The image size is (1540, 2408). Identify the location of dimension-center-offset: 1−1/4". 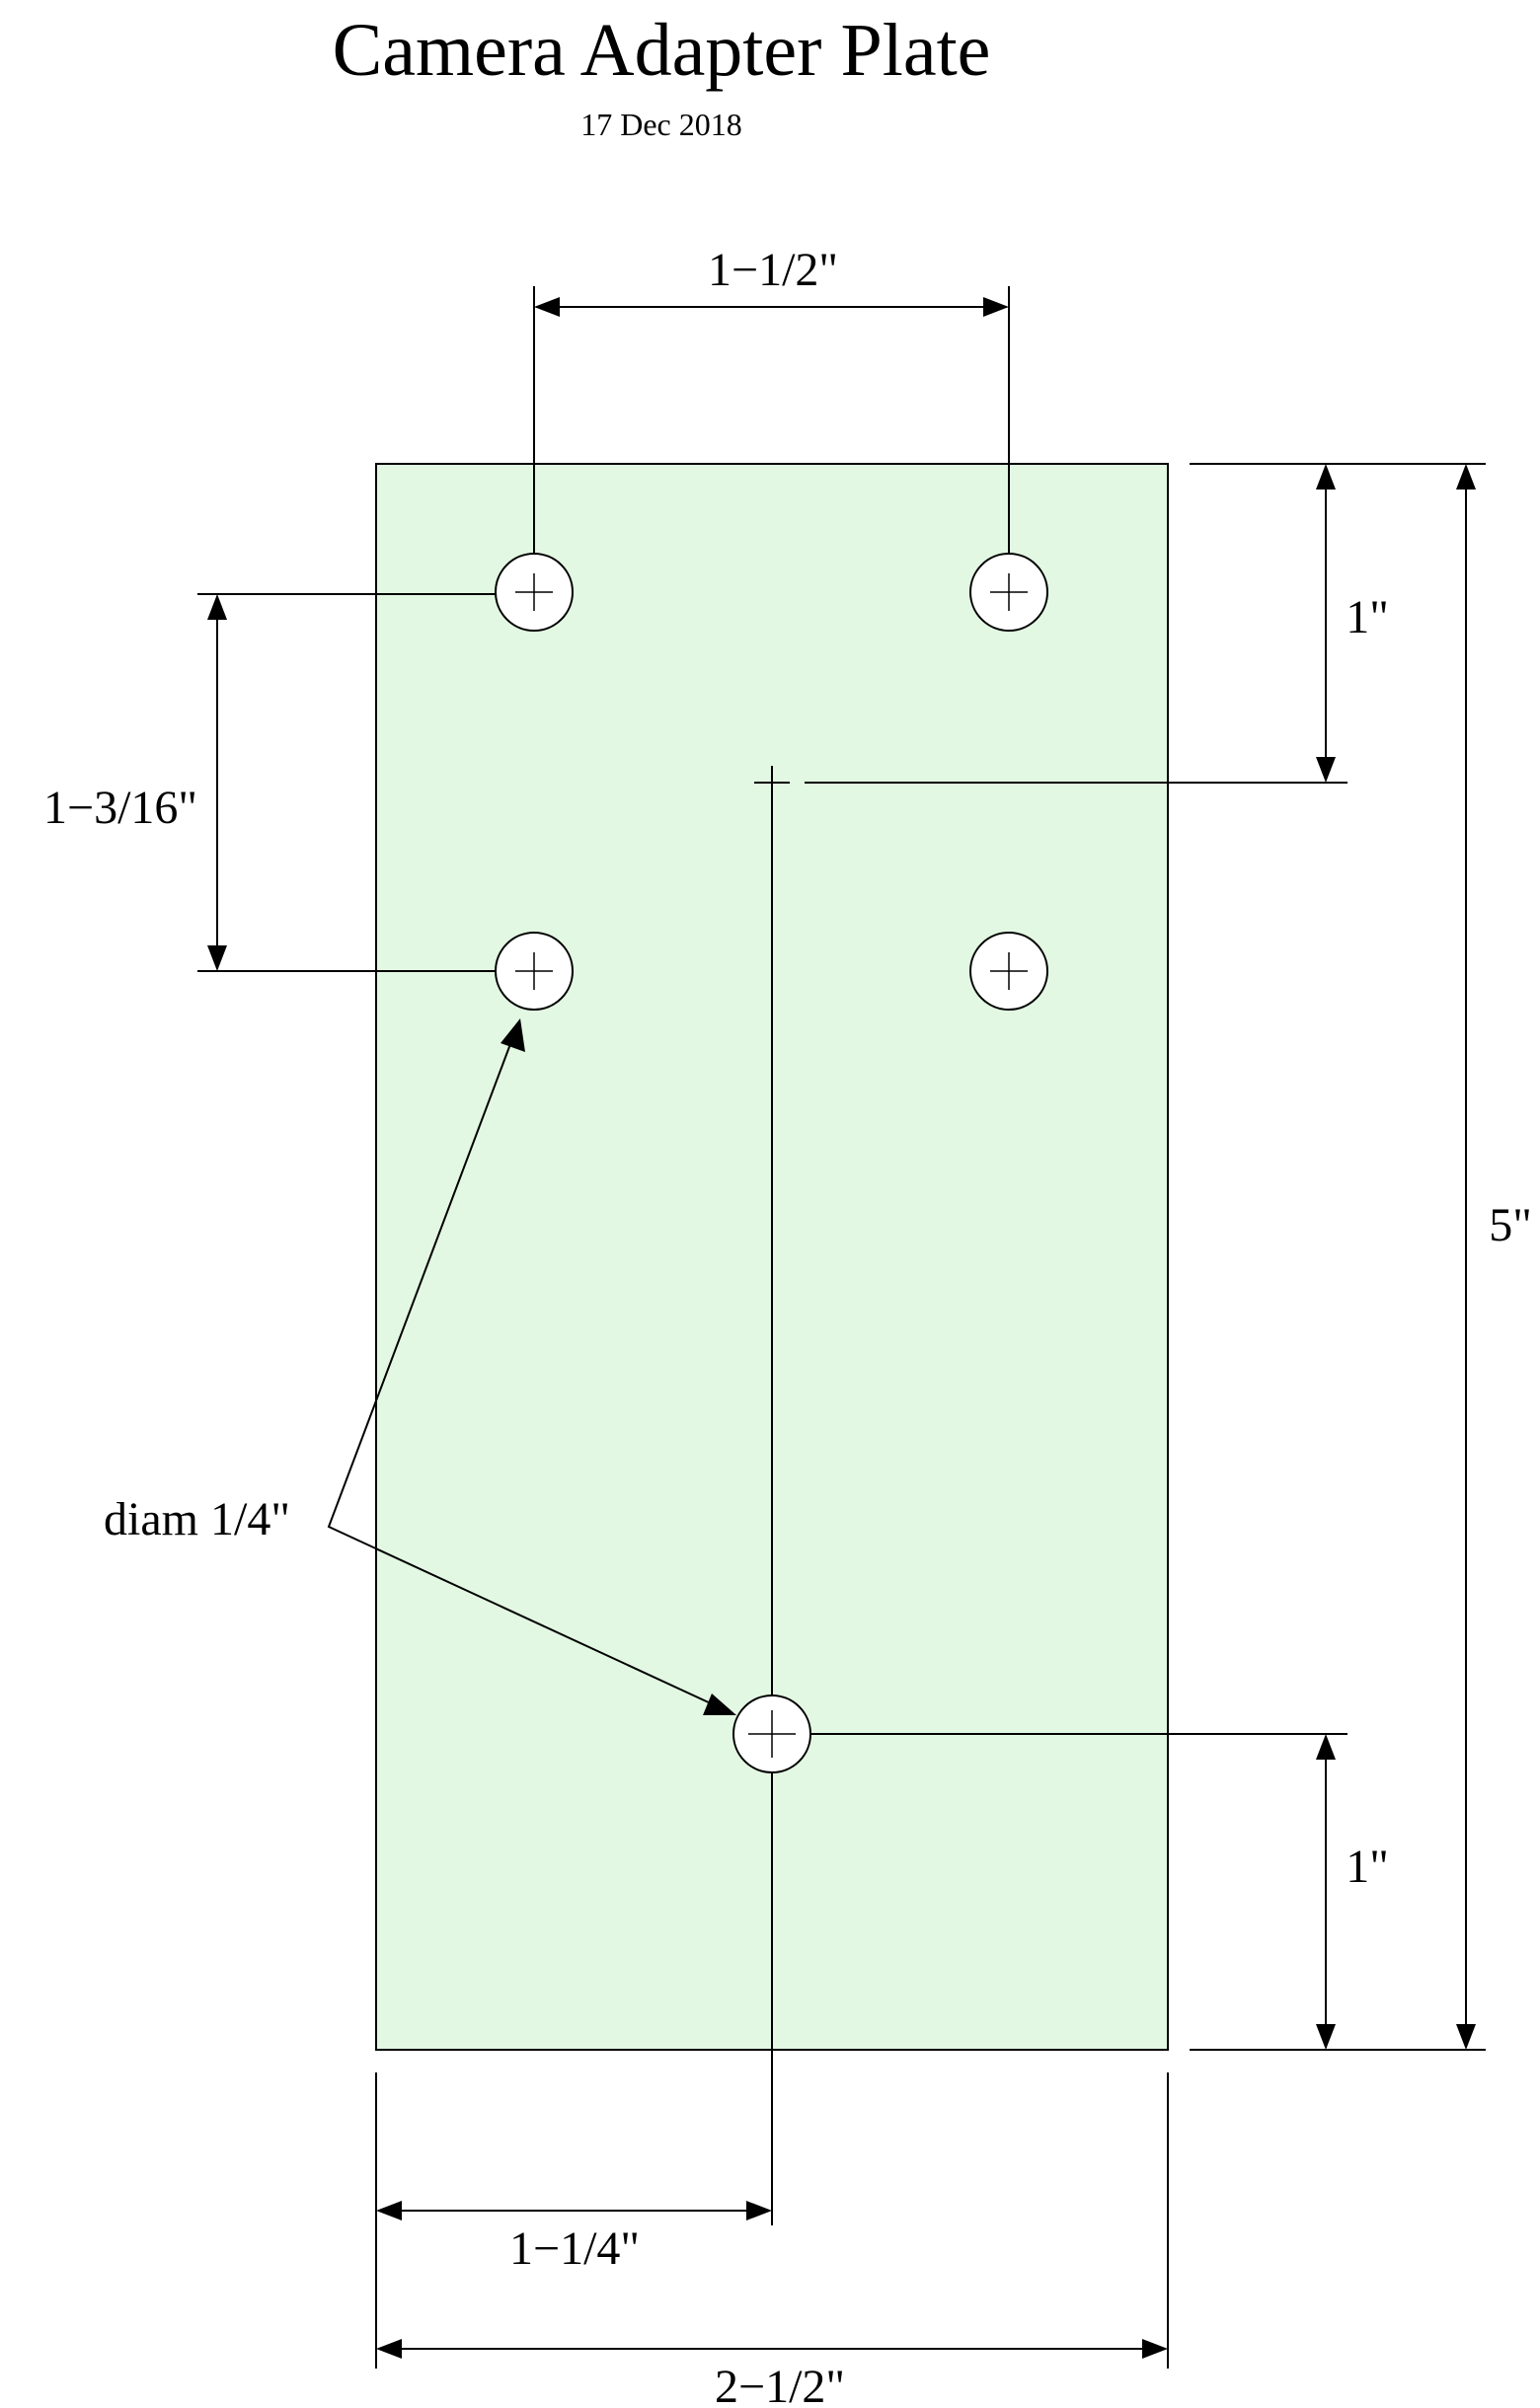
(574, 2238).